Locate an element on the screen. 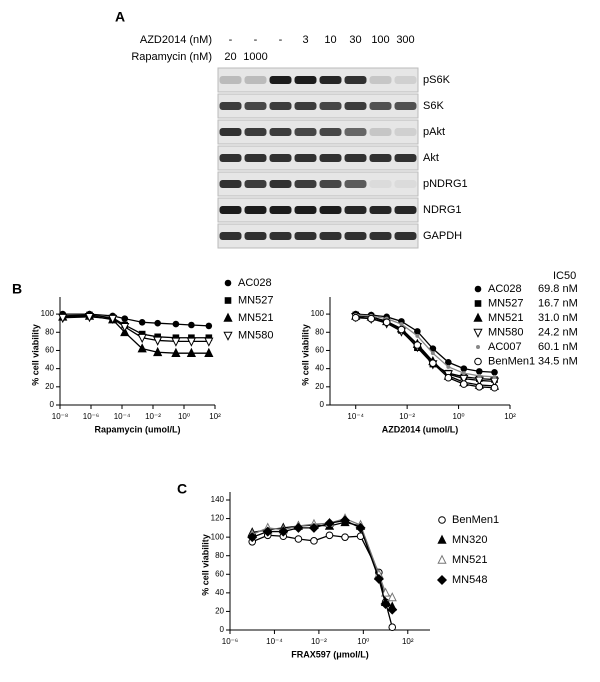 The height and width of the screenshot is (682, 600). y-tick-label: 0 is located at coordinates (322, 404).